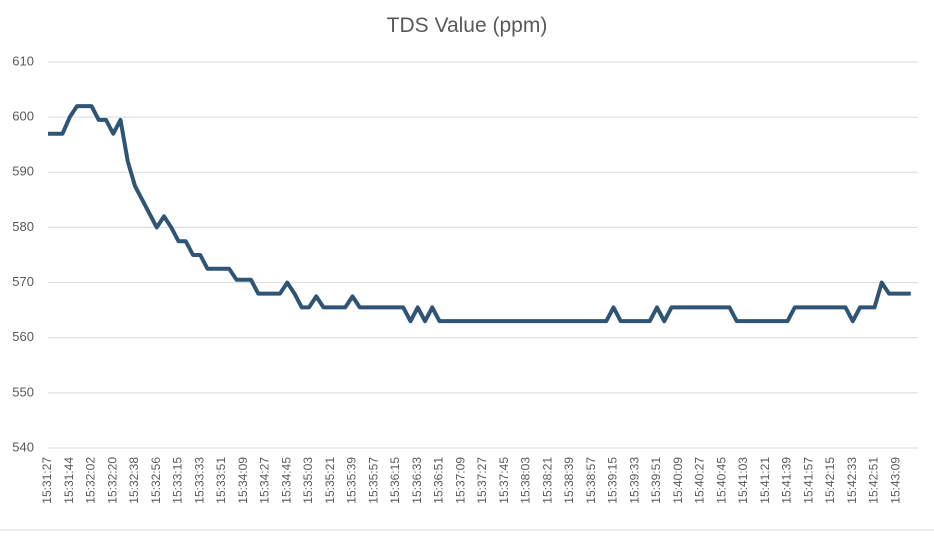 The image size is (934, 538). Describe the element at coordinates (373, 480) in the screenshot. I see `x-tick-label: 15:35:57` at that location.